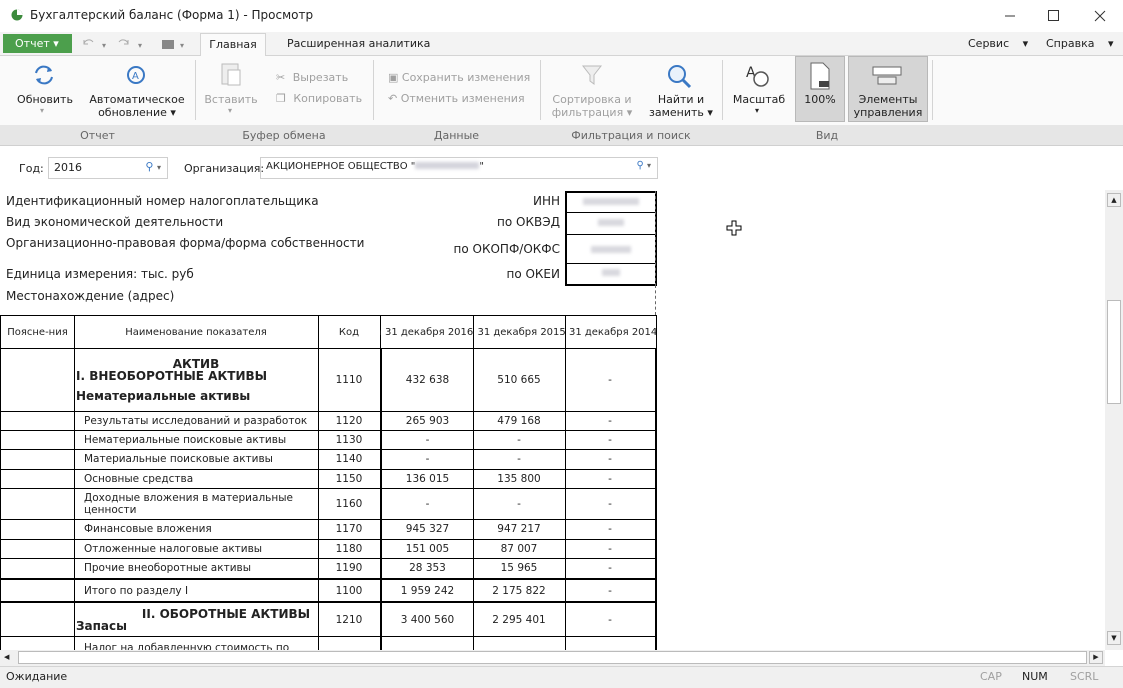 The height and width of the screenshot is (688, 1123). I want to click on button-label: Отменить изменения, so click(462, 98).